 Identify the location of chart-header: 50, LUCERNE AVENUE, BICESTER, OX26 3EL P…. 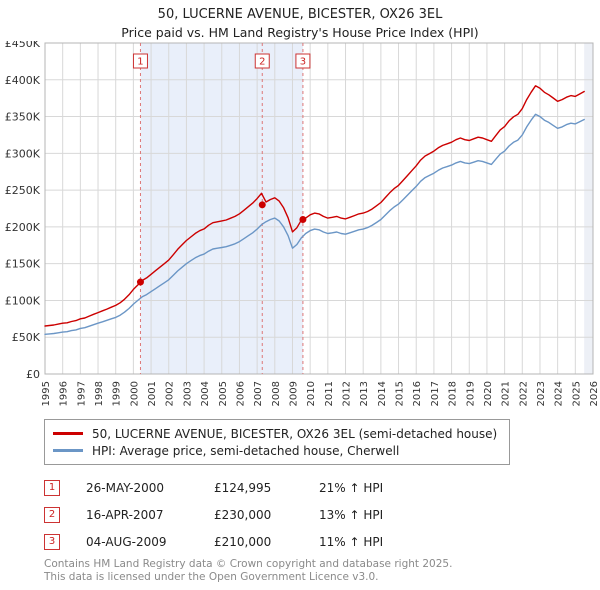
(300, 20).